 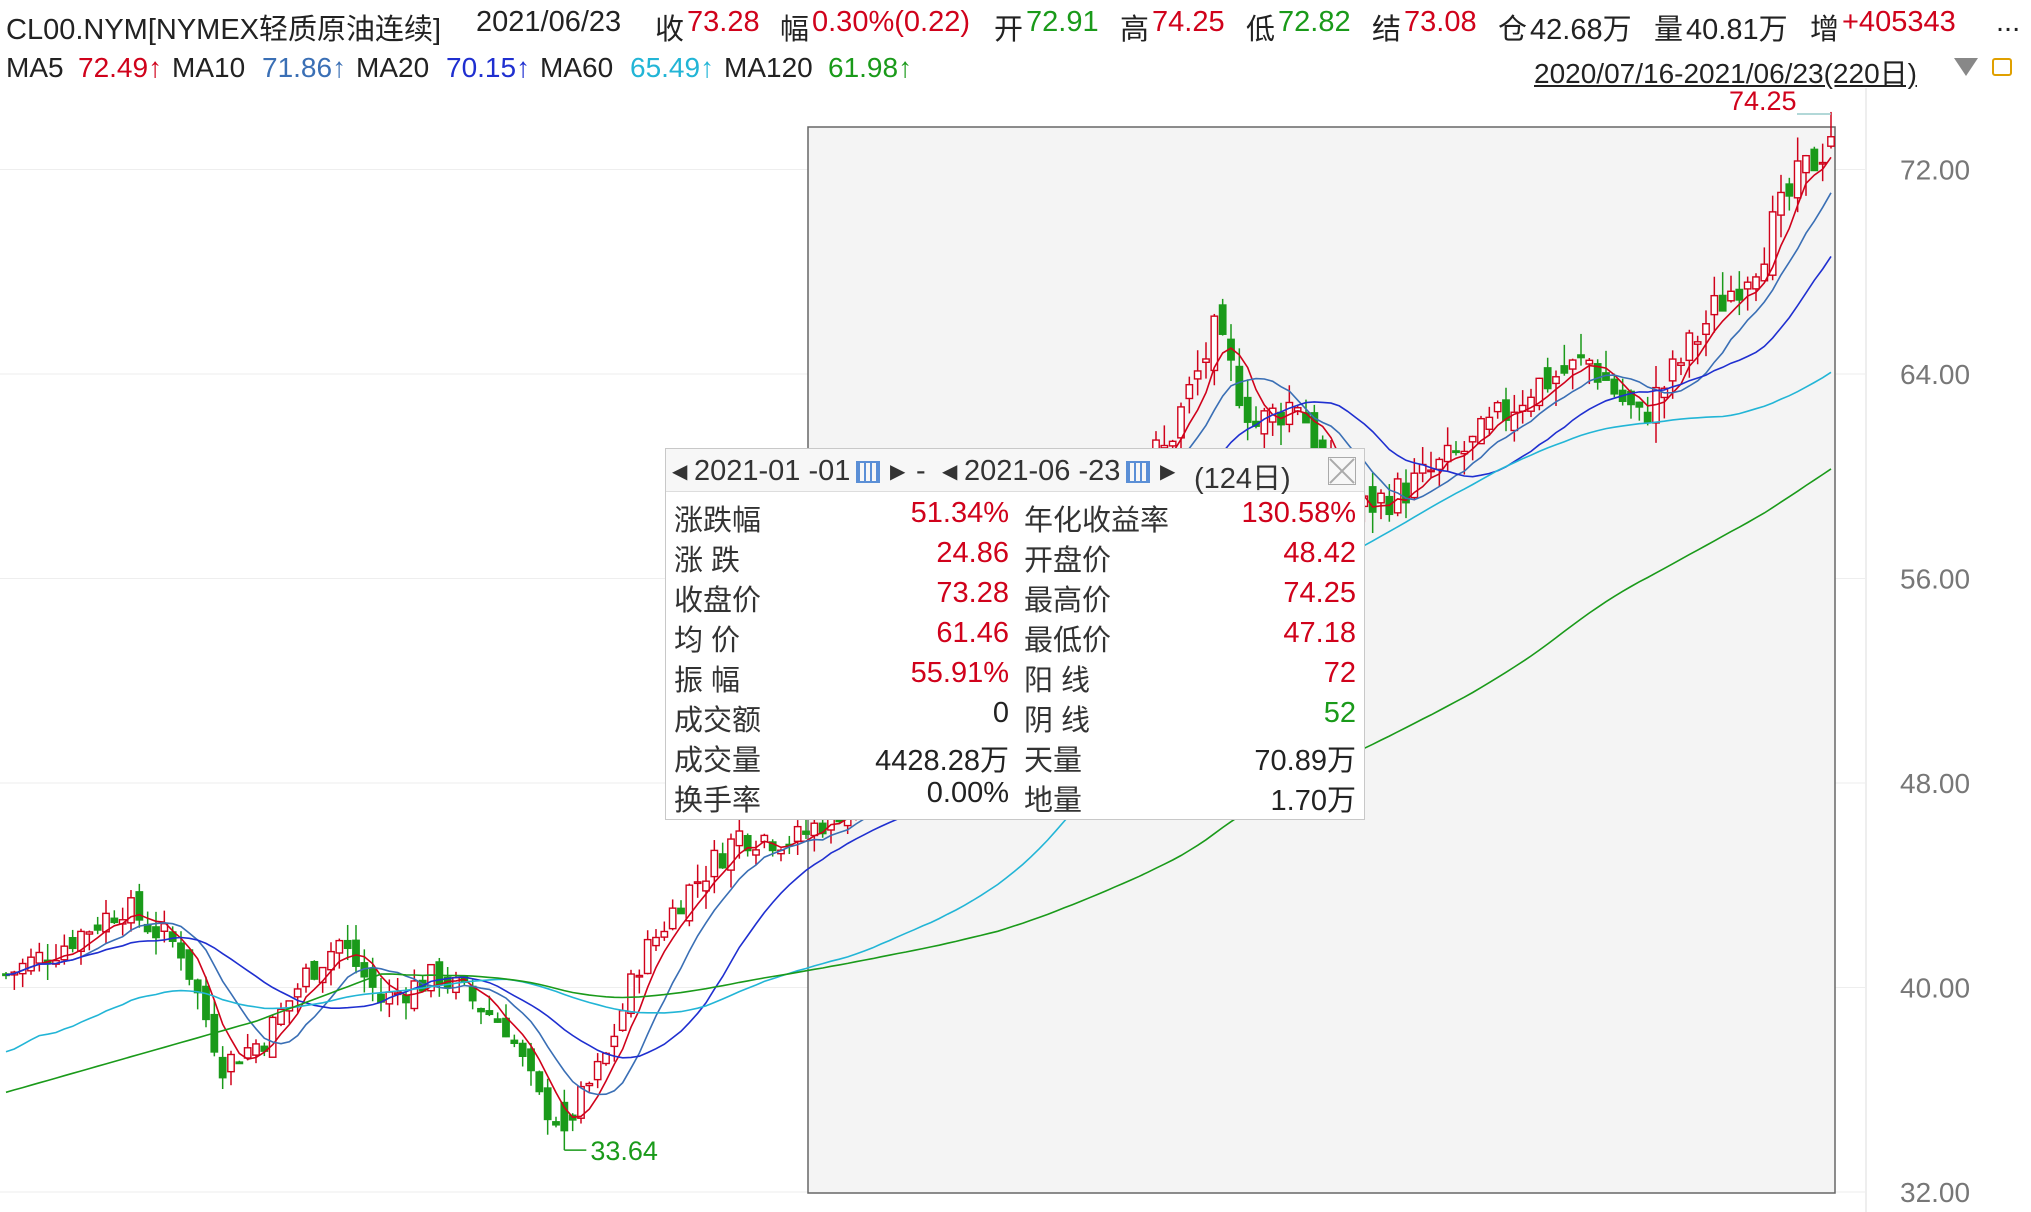 What do you see at coordinates (772, 471) in the screenshot?
I see `start-date: 2021-01 -01` at bounding box center [772, 471].